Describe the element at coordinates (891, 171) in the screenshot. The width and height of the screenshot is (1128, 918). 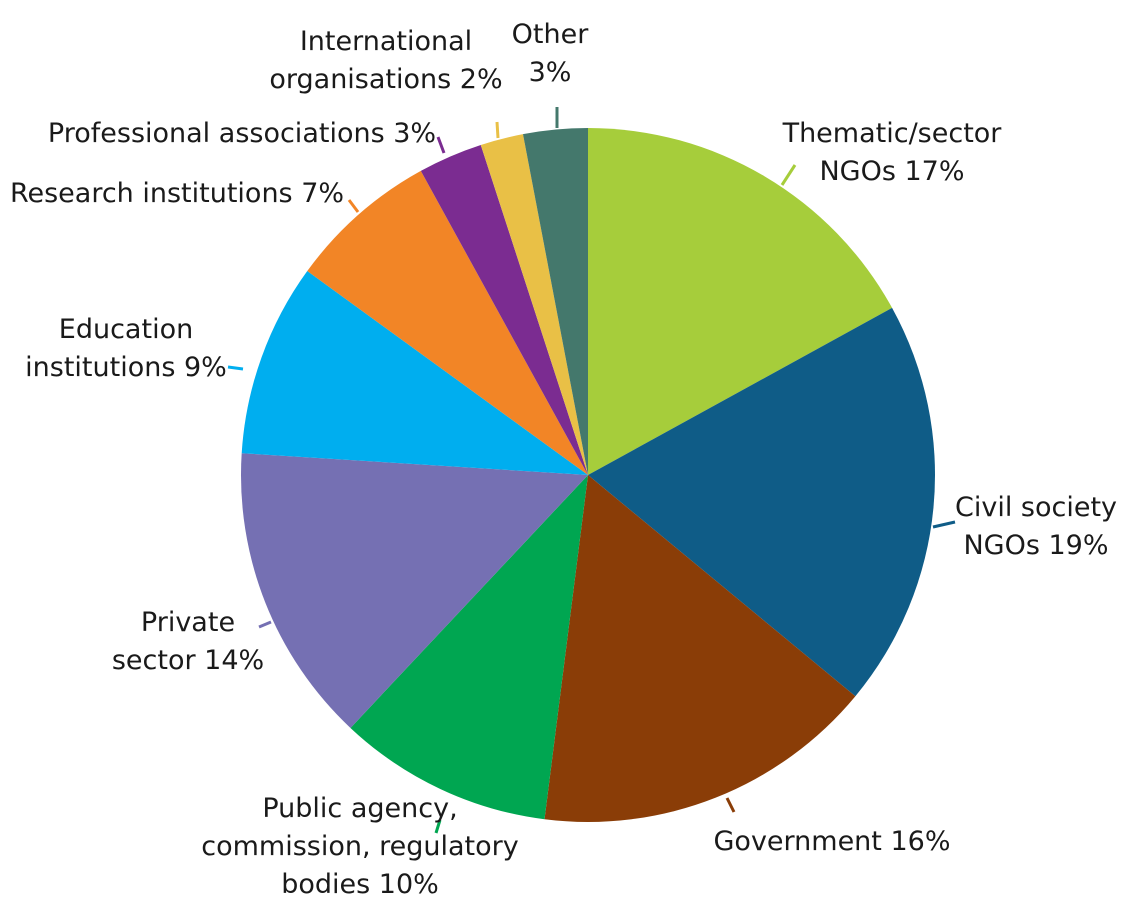
I see `slice-label-1-line-2: NGOs 17%` at that location.